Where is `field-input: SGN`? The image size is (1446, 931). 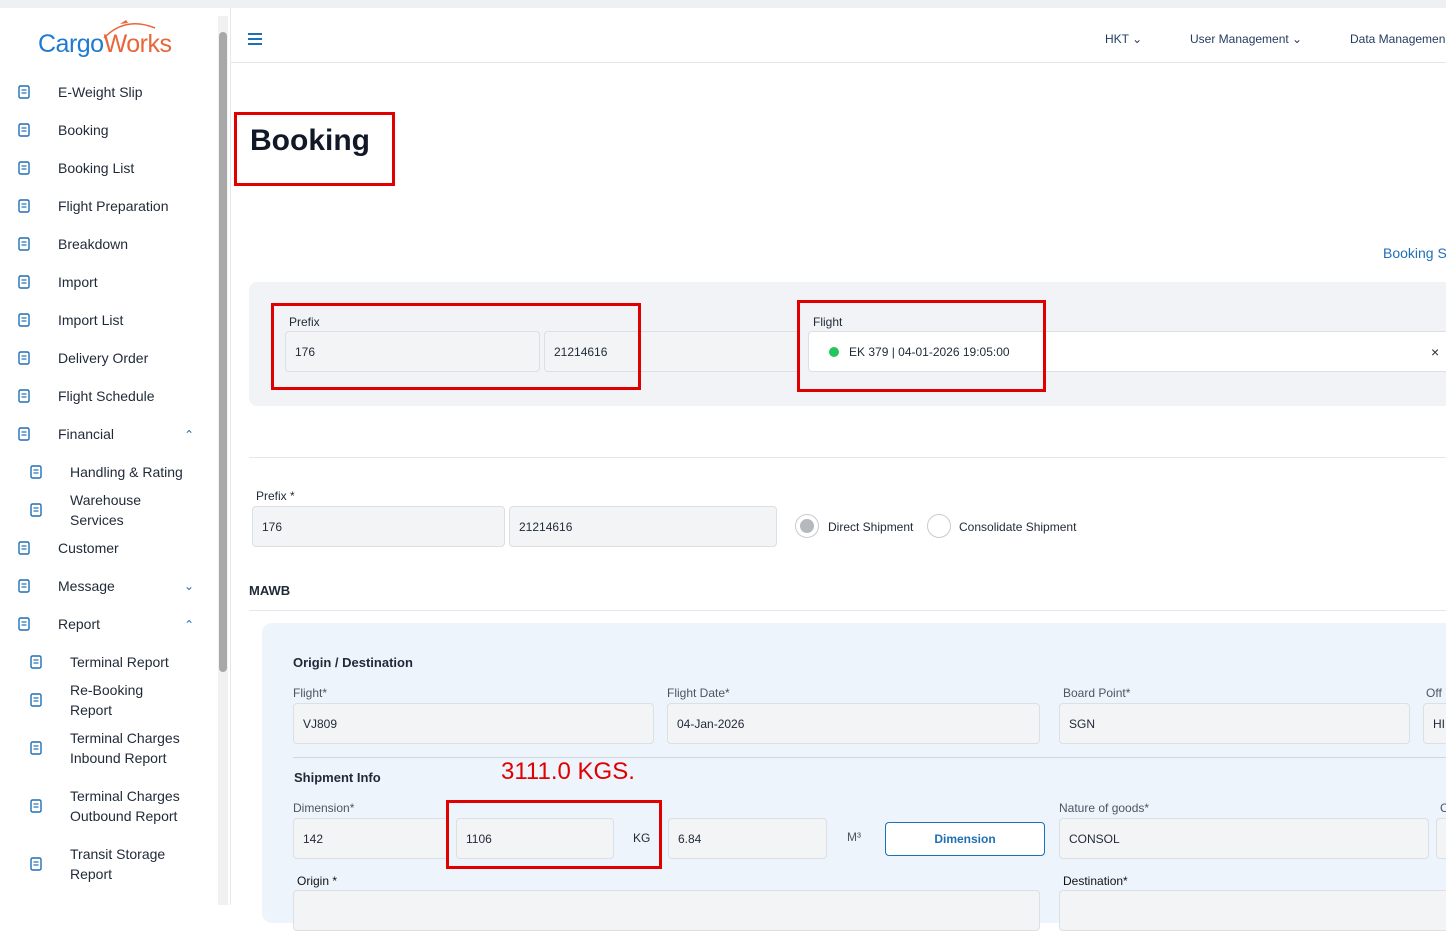 field-input: SGN is located at coordinates (1234, 723).